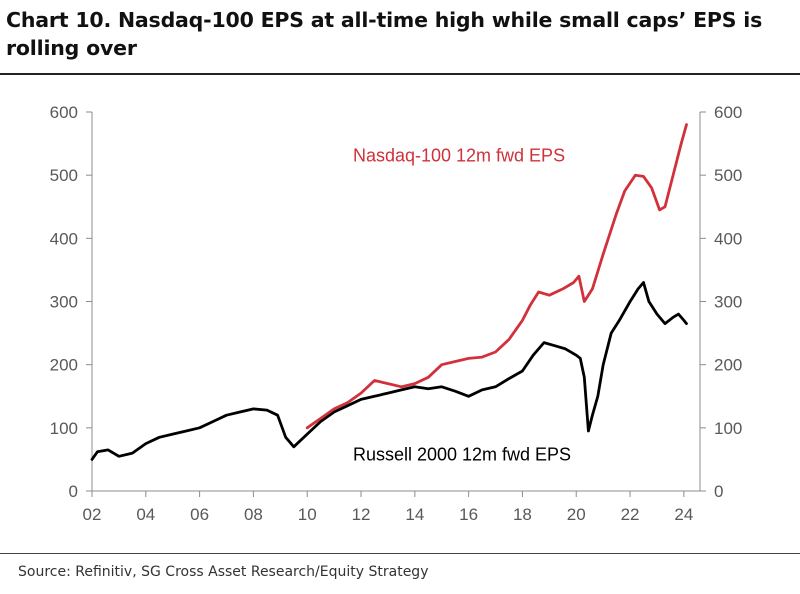  I want to click on nasdaq-100-series-label: Nasdaq-100 12m fwd EPS, so click(459, 155).